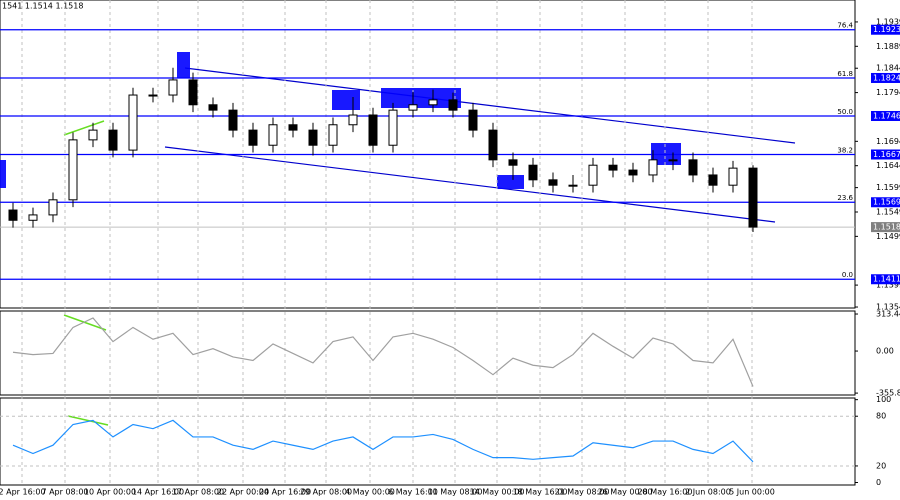 This screenshot has height=500, width=900. I want to click on indicator-tick-label: 80, so click(881, 416).